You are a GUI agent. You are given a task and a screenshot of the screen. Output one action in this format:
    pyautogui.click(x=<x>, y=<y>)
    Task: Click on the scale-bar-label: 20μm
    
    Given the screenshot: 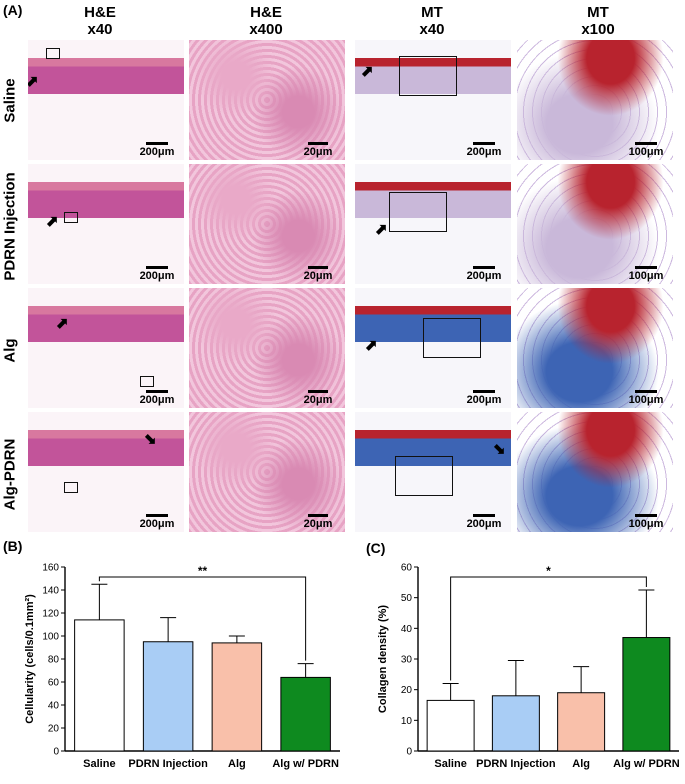 What is the action you would take?
    pyautogui.click(x=318, y=524)
    